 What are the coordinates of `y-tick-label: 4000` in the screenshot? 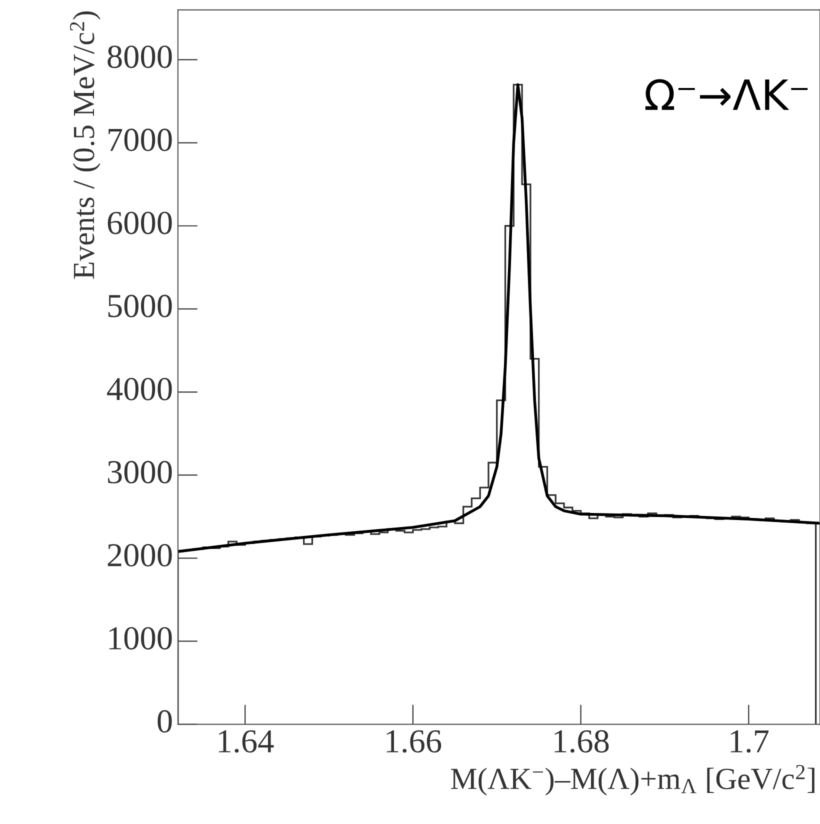 It's located at (139, 389).